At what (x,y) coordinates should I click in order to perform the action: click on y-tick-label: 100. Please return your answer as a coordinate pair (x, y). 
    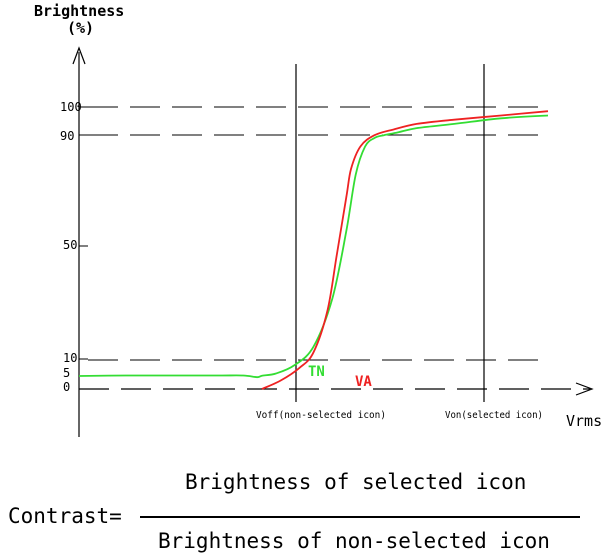
    Looking at the image, I should click on (71, 107).